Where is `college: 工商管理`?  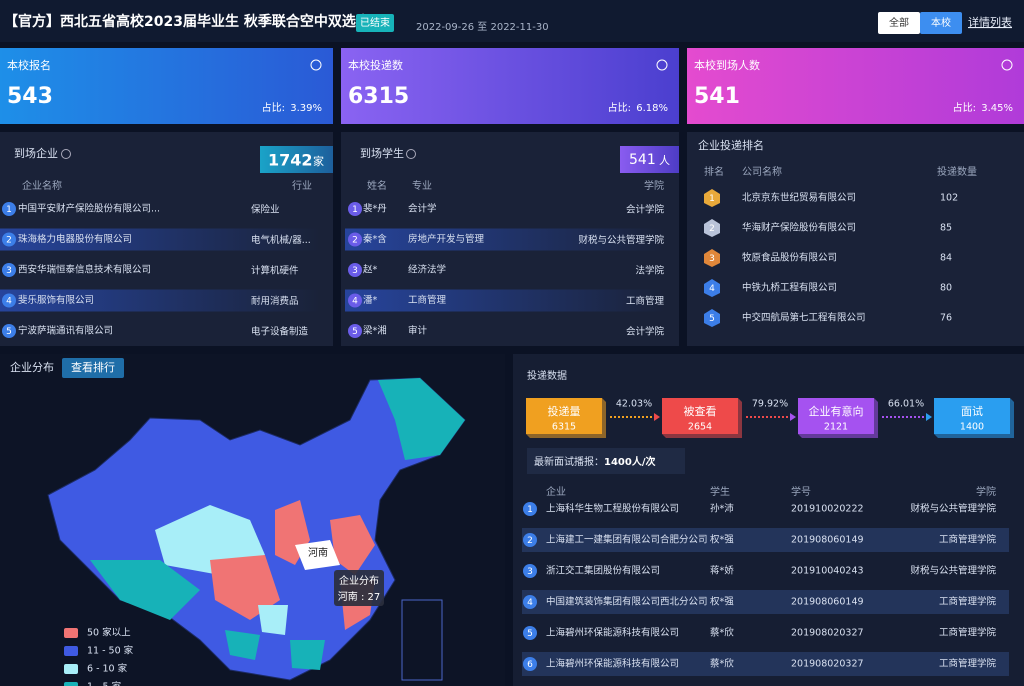 college: 工商管理 is located at coordinates (645, 301).